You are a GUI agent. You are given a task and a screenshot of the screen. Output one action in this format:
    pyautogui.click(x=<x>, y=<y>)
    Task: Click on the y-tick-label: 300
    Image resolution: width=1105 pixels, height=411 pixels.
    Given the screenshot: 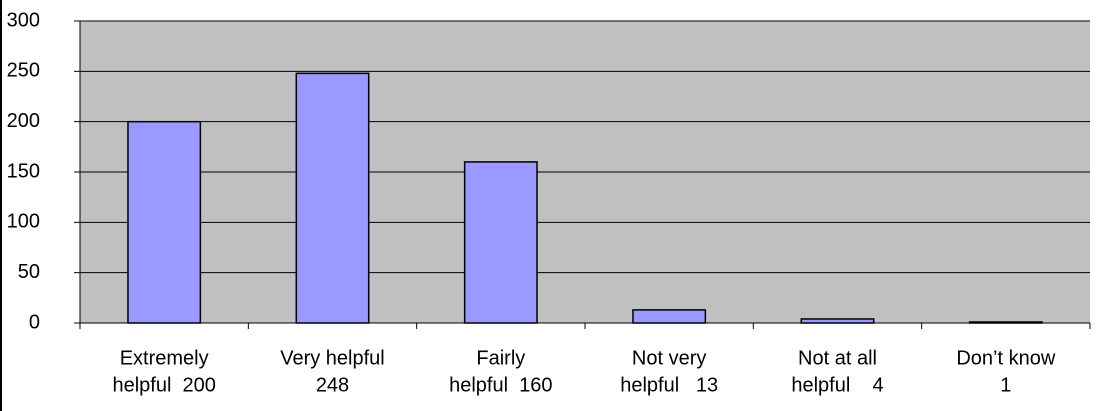 What is the action you would take?
    pyautogui.click(x=23, y=20)
    